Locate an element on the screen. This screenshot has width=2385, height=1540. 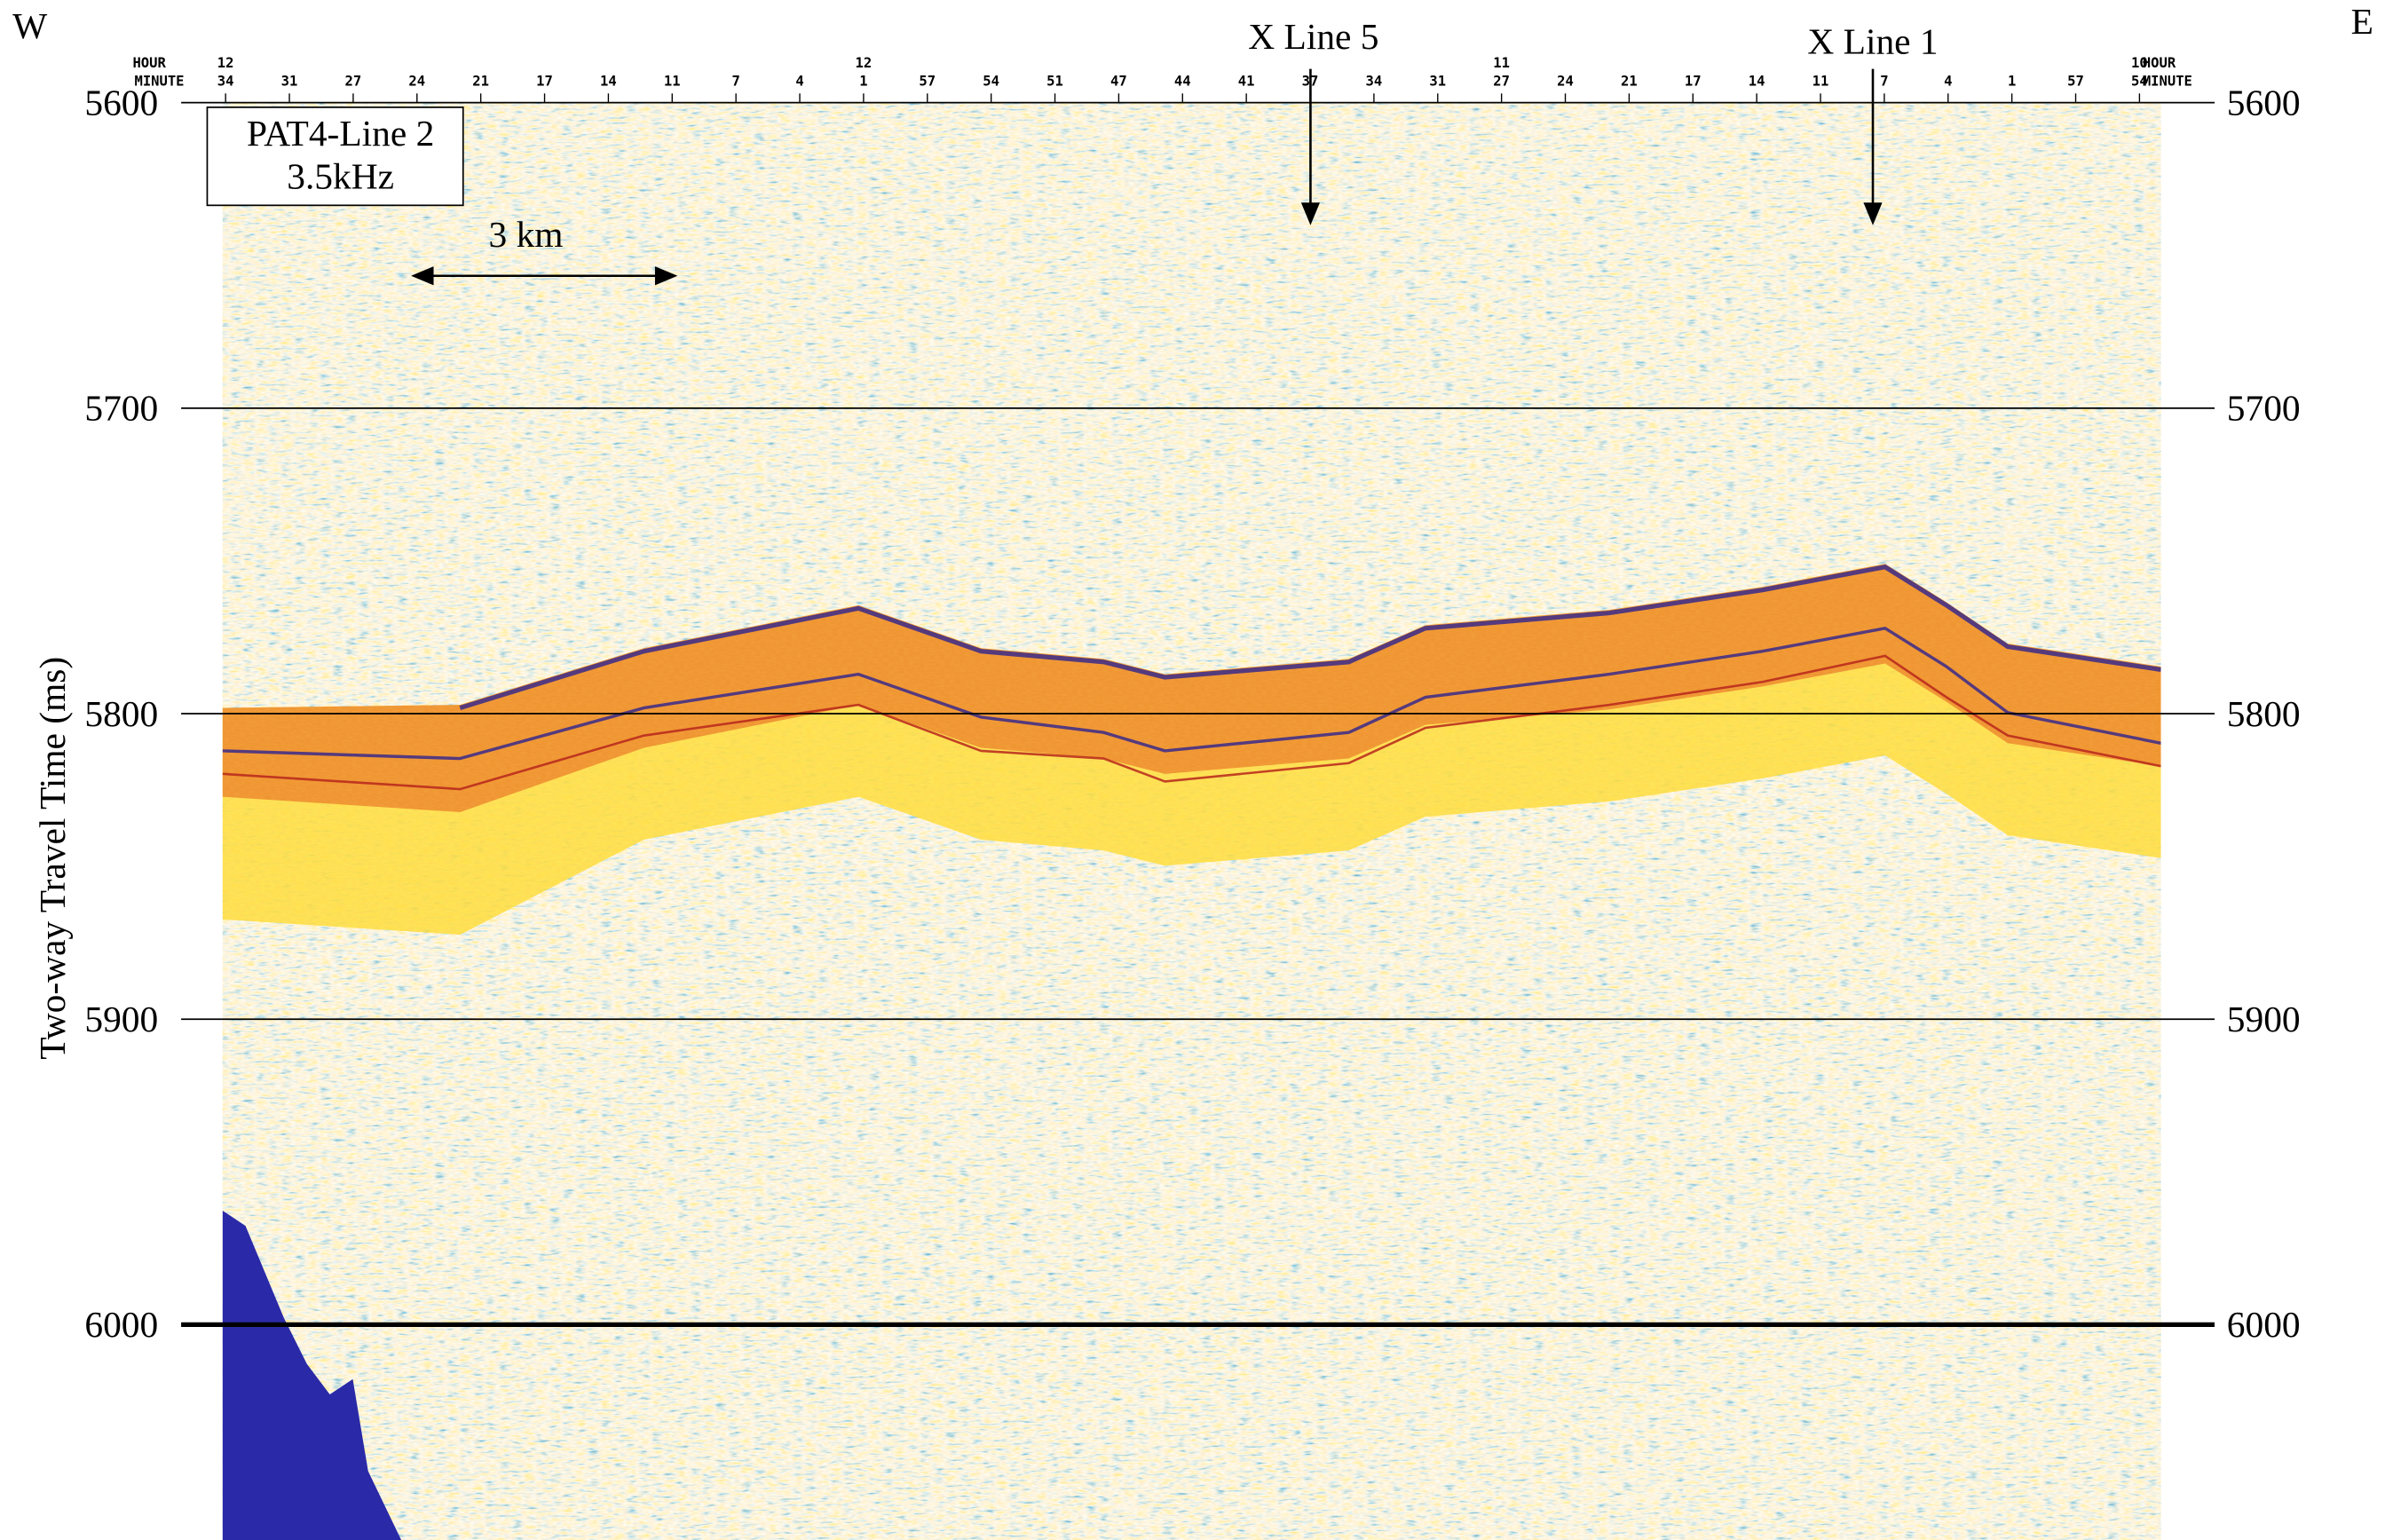
minute-tick-label: 37 is located at coordinates (1310, 82).